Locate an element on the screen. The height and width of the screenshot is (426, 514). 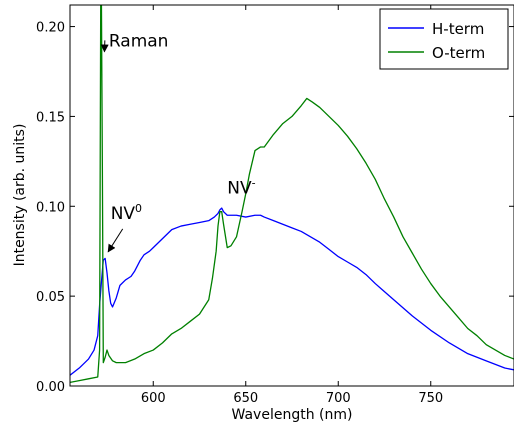
legend-box is located at coordinates (444, 39).